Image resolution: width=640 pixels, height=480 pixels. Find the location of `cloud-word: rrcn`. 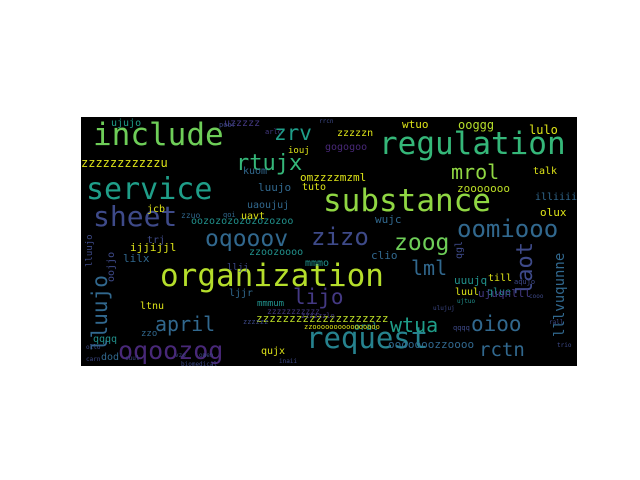

cloud-word: rrcn is located at coordinates (326, 121).